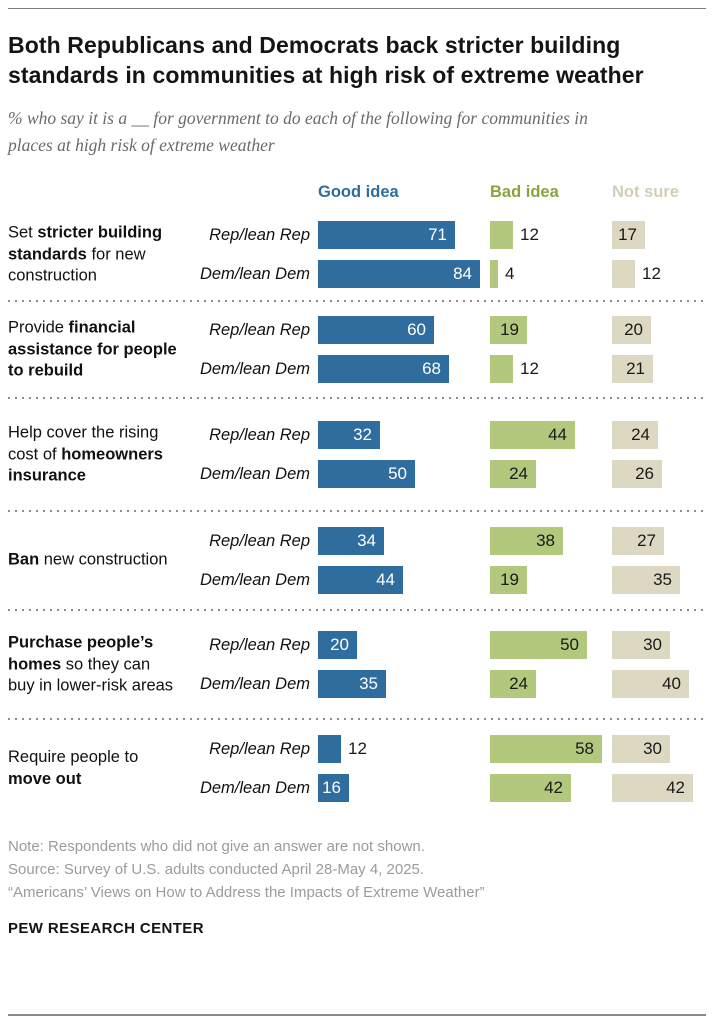  I want to click on bar-row-rep-lean-rep: Rep/lean Rep 12 58 30, so click(357, 748).